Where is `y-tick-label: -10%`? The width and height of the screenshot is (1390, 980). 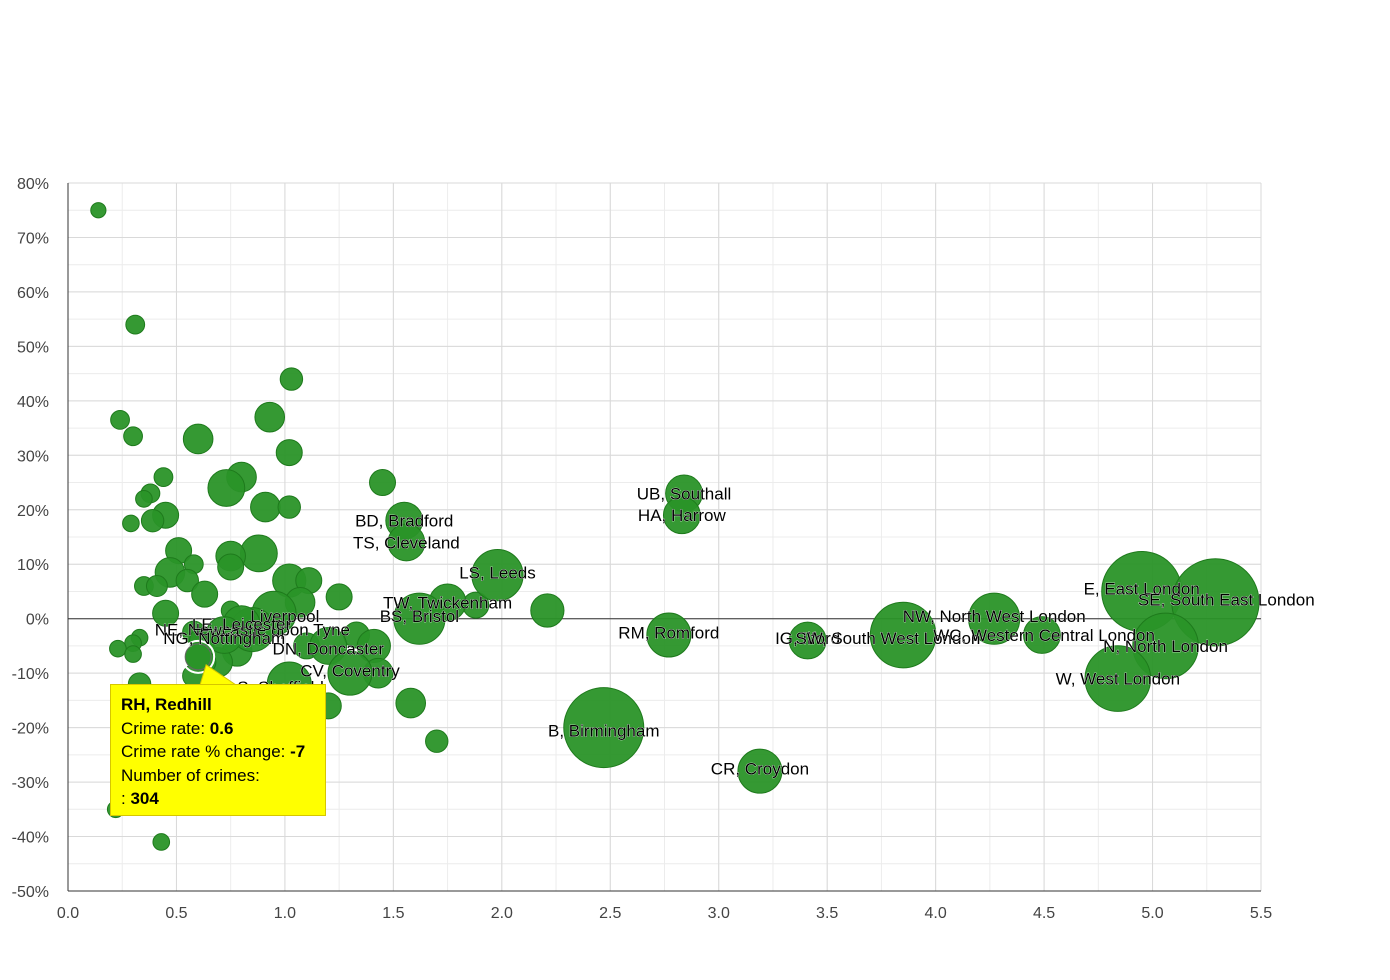
y-tick-label: -10% is located at coordinates (30, 674).